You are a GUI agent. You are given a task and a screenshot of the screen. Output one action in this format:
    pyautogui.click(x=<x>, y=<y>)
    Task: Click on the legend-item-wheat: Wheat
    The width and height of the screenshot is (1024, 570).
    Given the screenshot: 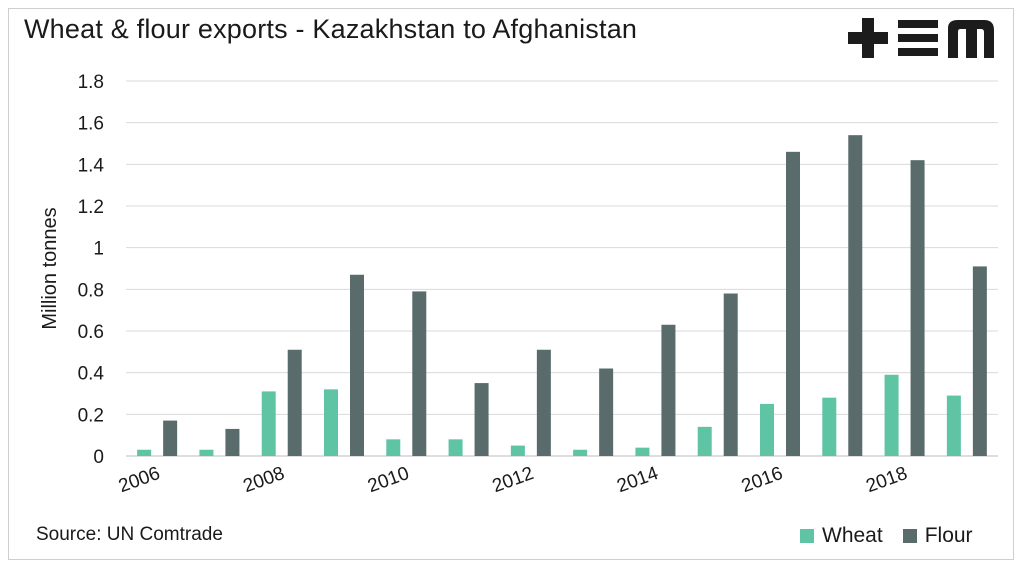 What is the action you would take?
    pyautogui.click(x=841, y=536)
    